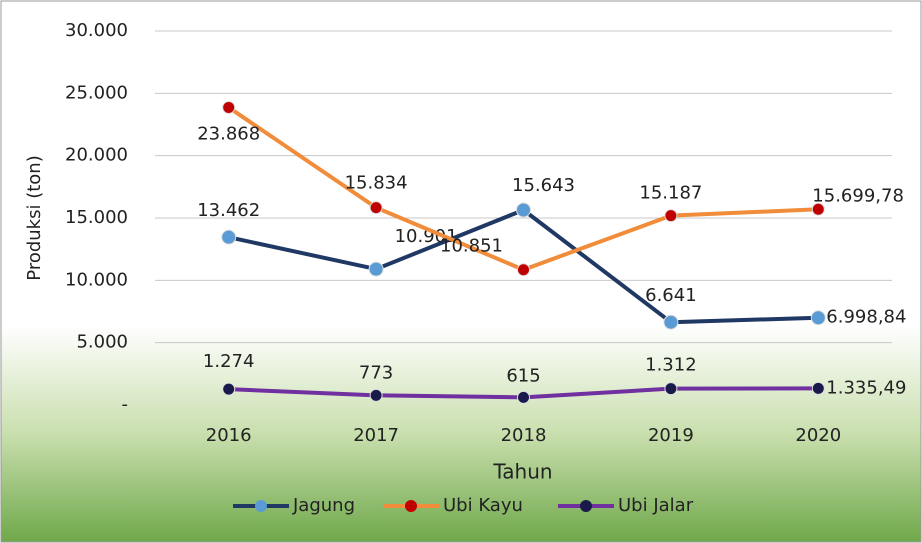 The height and width of the screenshot is (543, 922). What do you see at coordinates (656, 505) in the screenshot?
I see `legend-label: Ubi Jalar` at bounding box center [656, 505].